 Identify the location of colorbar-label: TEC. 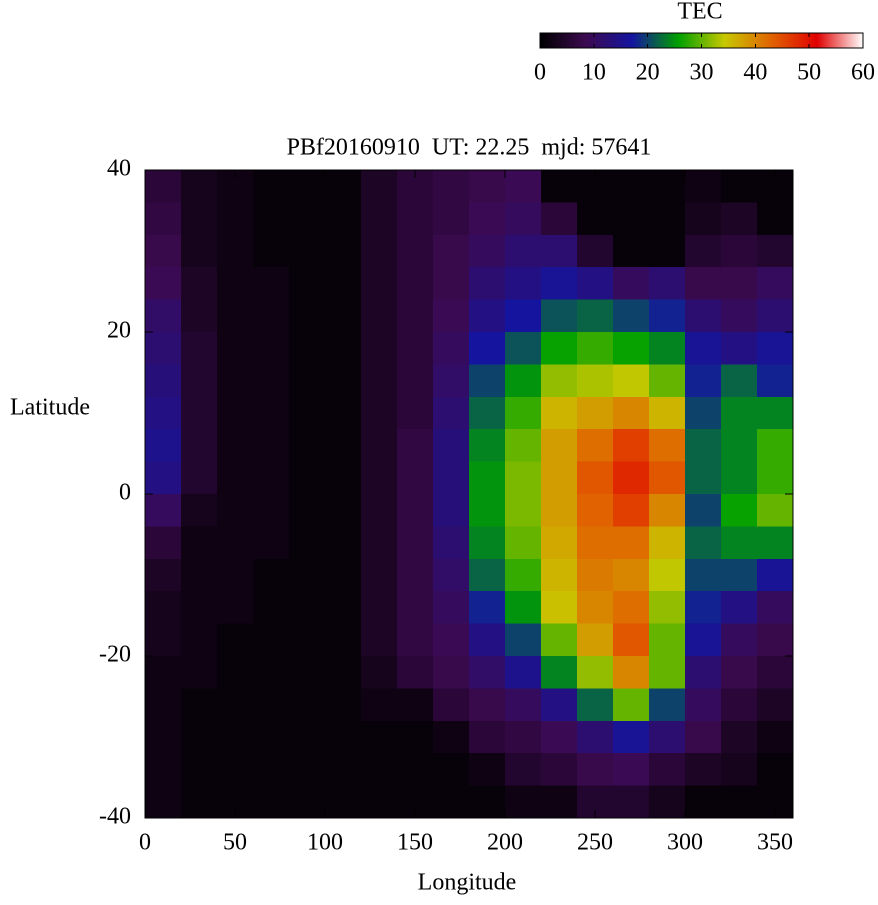
(699, 12).